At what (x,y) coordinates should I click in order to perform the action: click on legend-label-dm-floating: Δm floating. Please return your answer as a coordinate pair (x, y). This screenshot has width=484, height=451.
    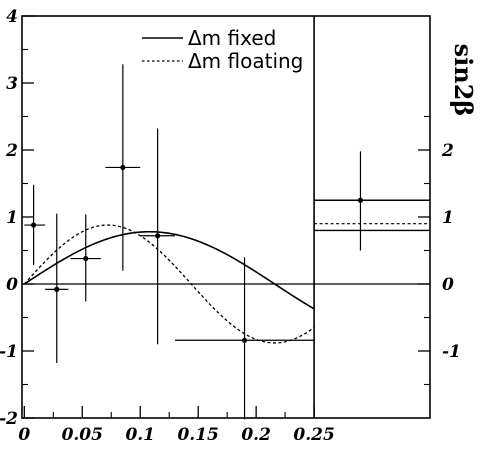
    Looking at the image, I should click on (245, 61).